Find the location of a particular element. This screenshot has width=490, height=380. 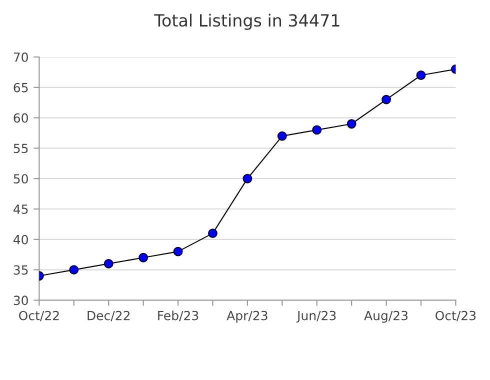

y-tick-label: 60 is located at coordinates (21, 118).